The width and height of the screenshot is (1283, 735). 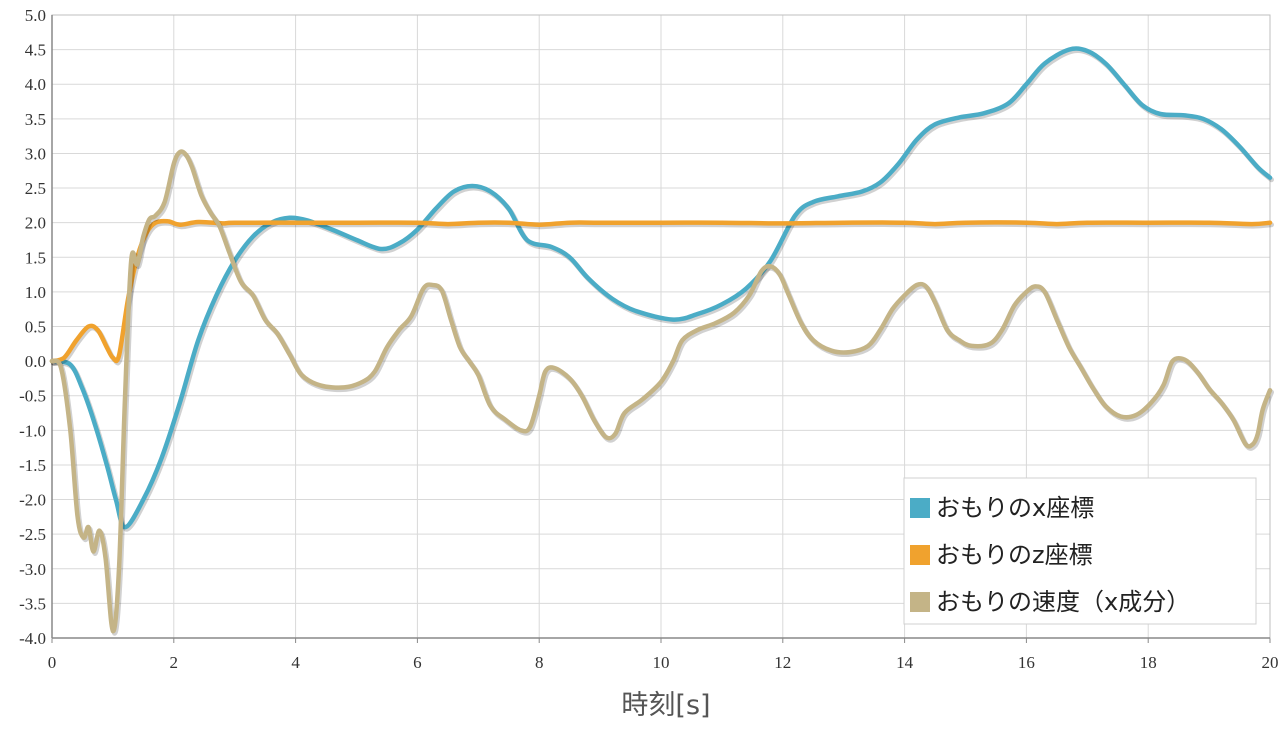 I want to click on x-tick-label: 16, so click(x=1026, y=662).